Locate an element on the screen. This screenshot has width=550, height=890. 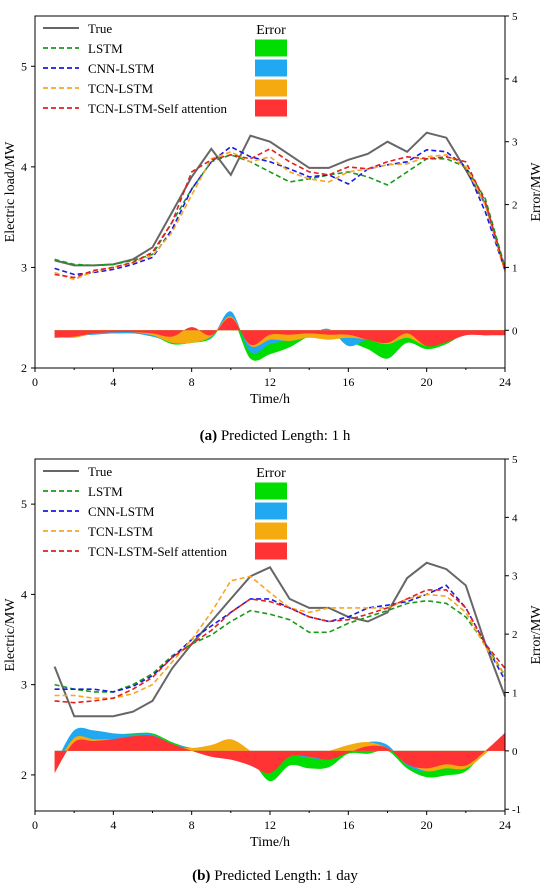
caption-text-a: Predicted Length: 1 h is located at coordinates (284, 436).